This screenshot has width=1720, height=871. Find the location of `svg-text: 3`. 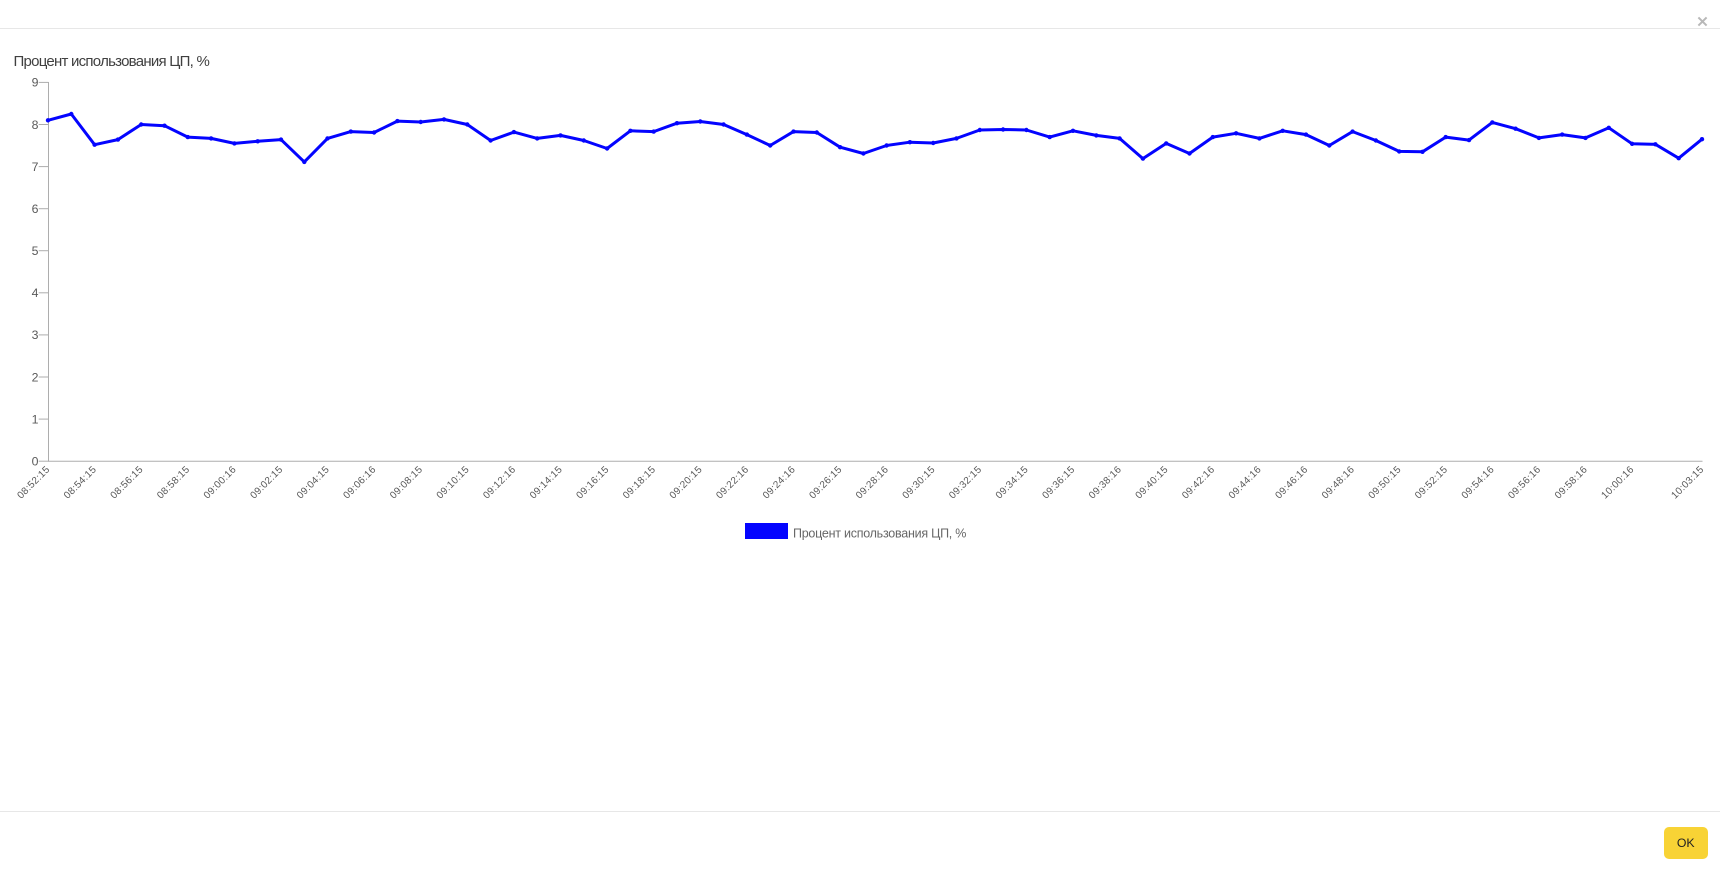

svg-text: 3 is located at coordinates (35, 335).